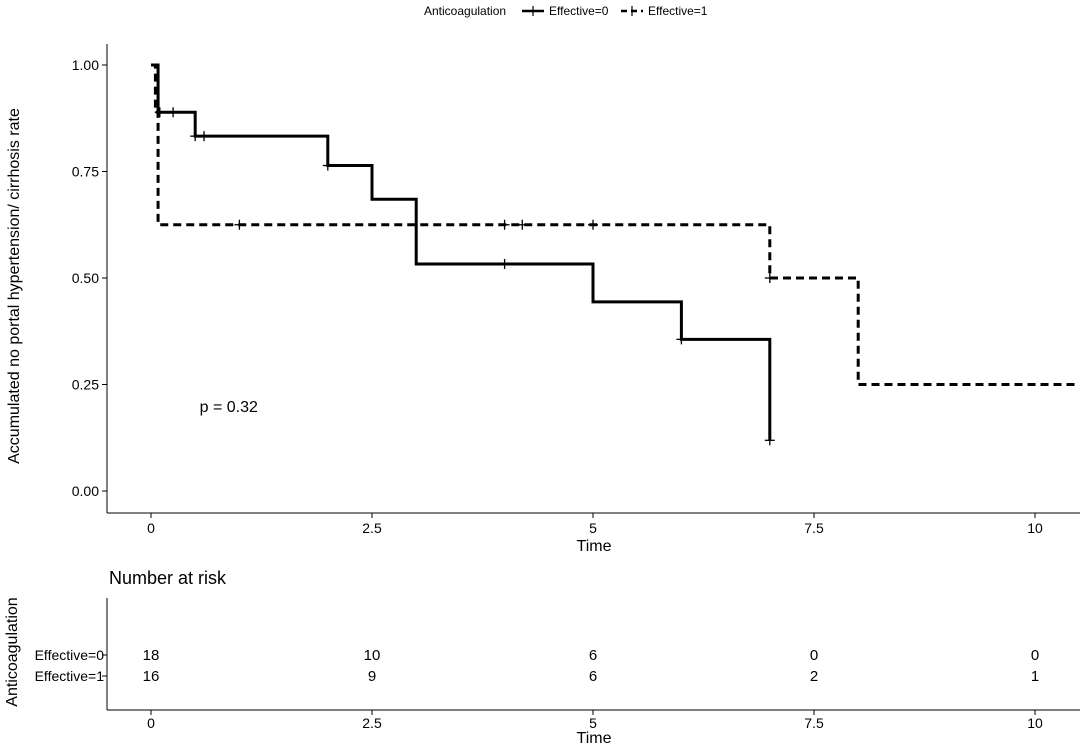 Image resolution: width=1084 pixels, height=748 pixels. What do you see at coordinates (12, 651) in the screenshot?
I see `risk-y-axis-label: Anticoagulation` at bounding box center [12, 651].